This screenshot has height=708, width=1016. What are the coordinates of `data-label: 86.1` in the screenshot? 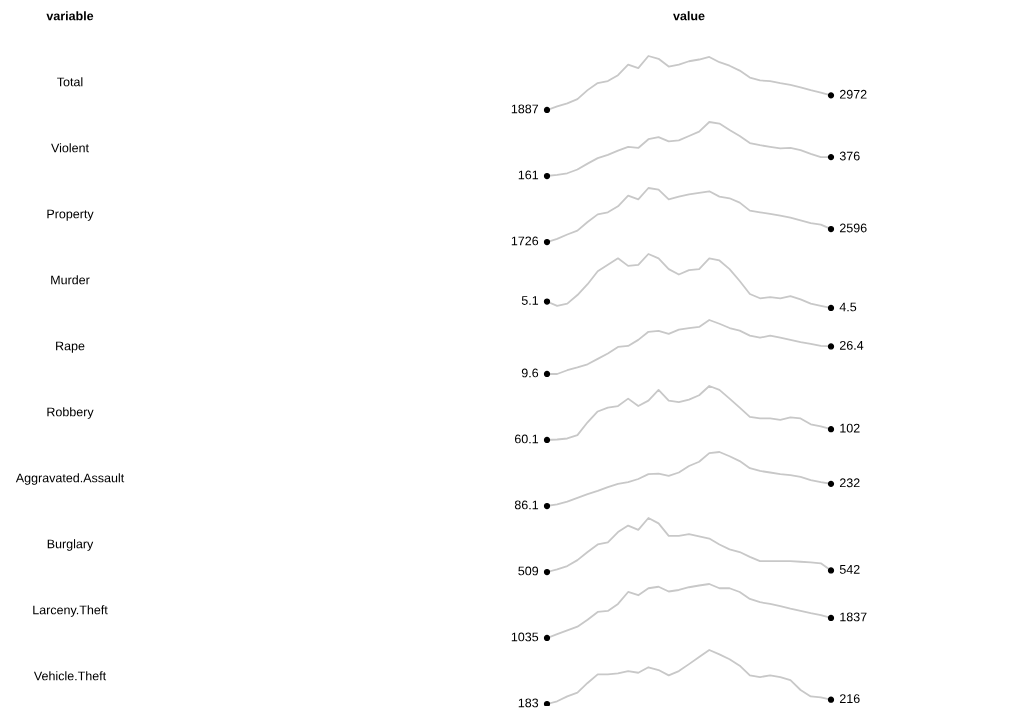 It's located at (526, 505).